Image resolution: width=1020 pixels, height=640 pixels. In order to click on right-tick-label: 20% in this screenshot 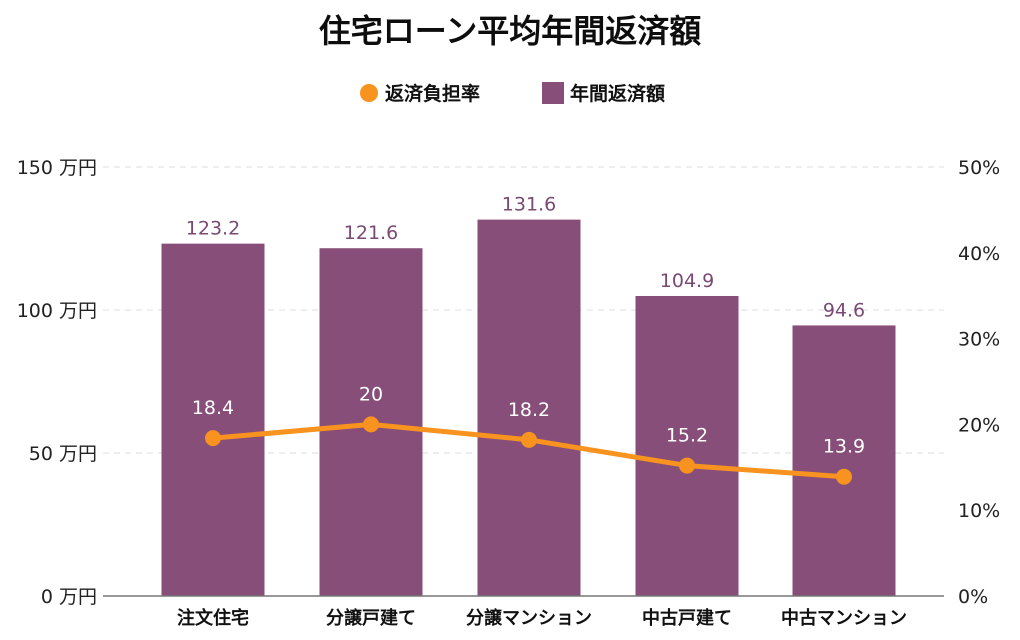, I will do `click(979, 425)`.